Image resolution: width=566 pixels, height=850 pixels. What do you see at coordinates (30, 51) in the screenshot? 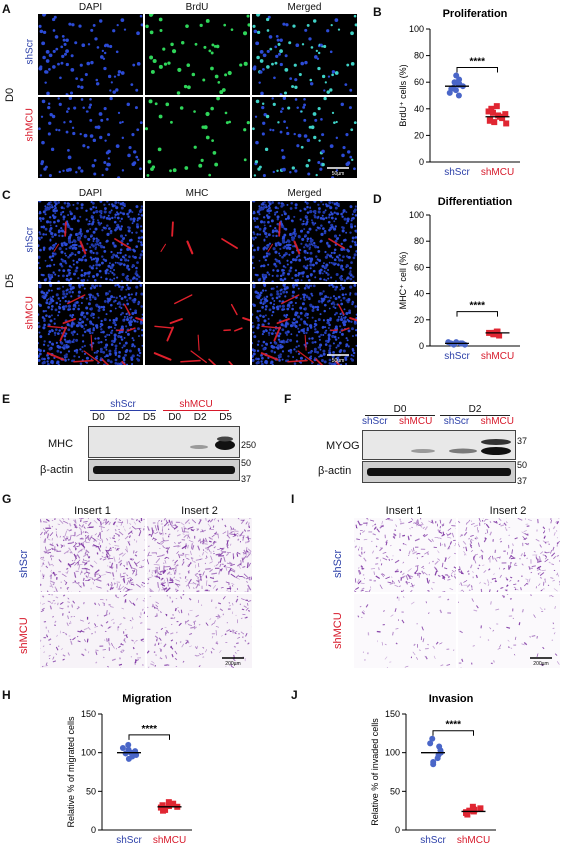
I see `row-label-shscr: shScr` at bounding box center [30, 51].